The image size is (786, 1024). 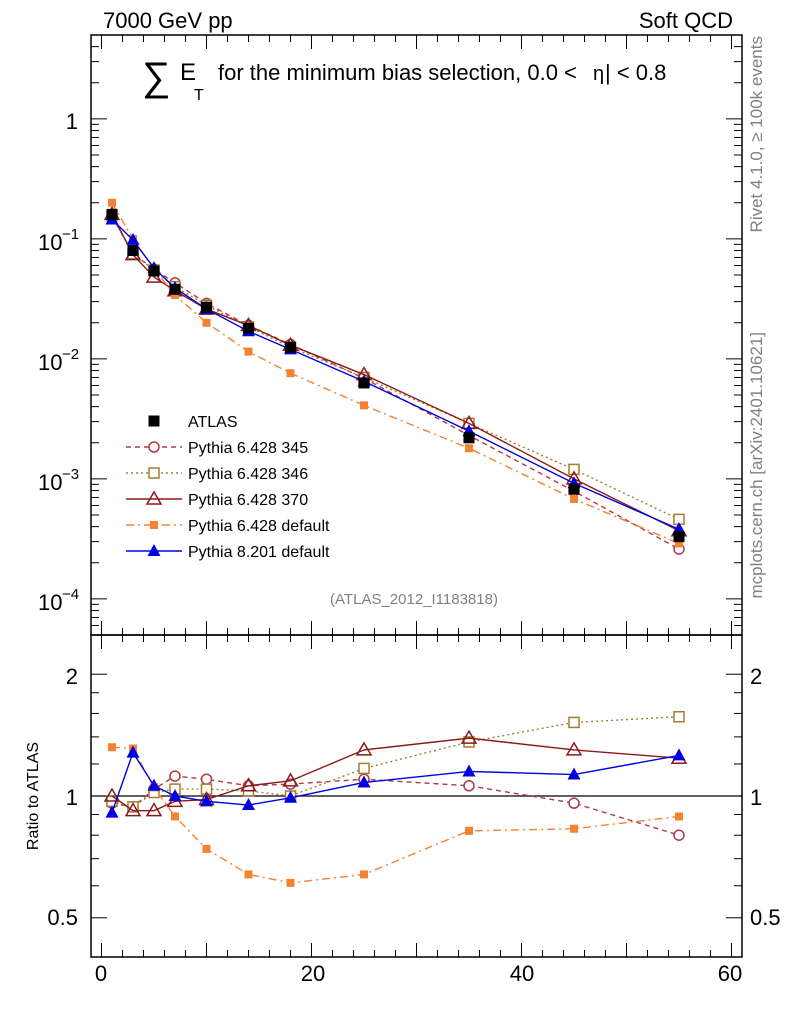 What do you see at coordinates (259, 552) in the screenshot?
I see `legend-label: Pythia 8.201 default` at bounding box center [259, 552].